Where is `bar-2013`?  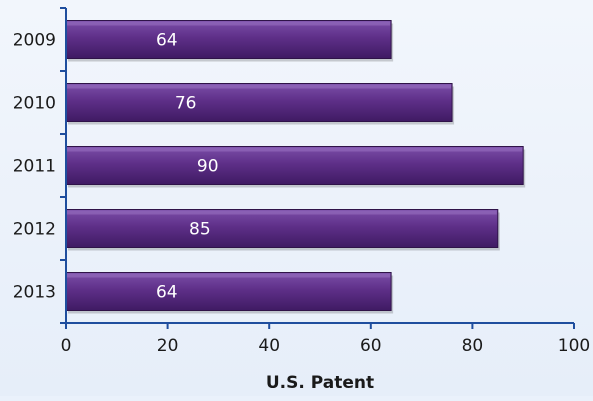 bar-2013 is located at coordinates (228, 291).